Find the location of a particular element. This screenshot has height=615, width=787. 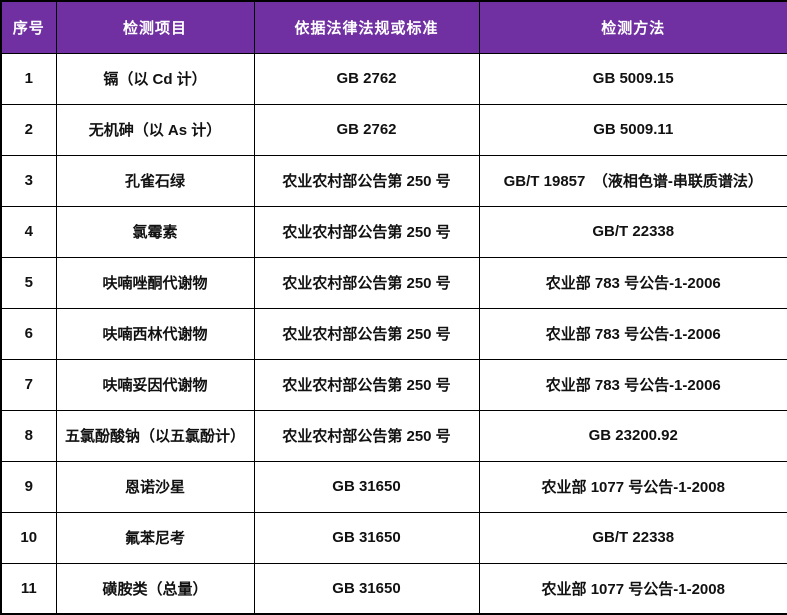

table-row: 4 氯霉素 农业农村部公告第 250 号 GB/T 22338 is located at coordinates (393, 231).